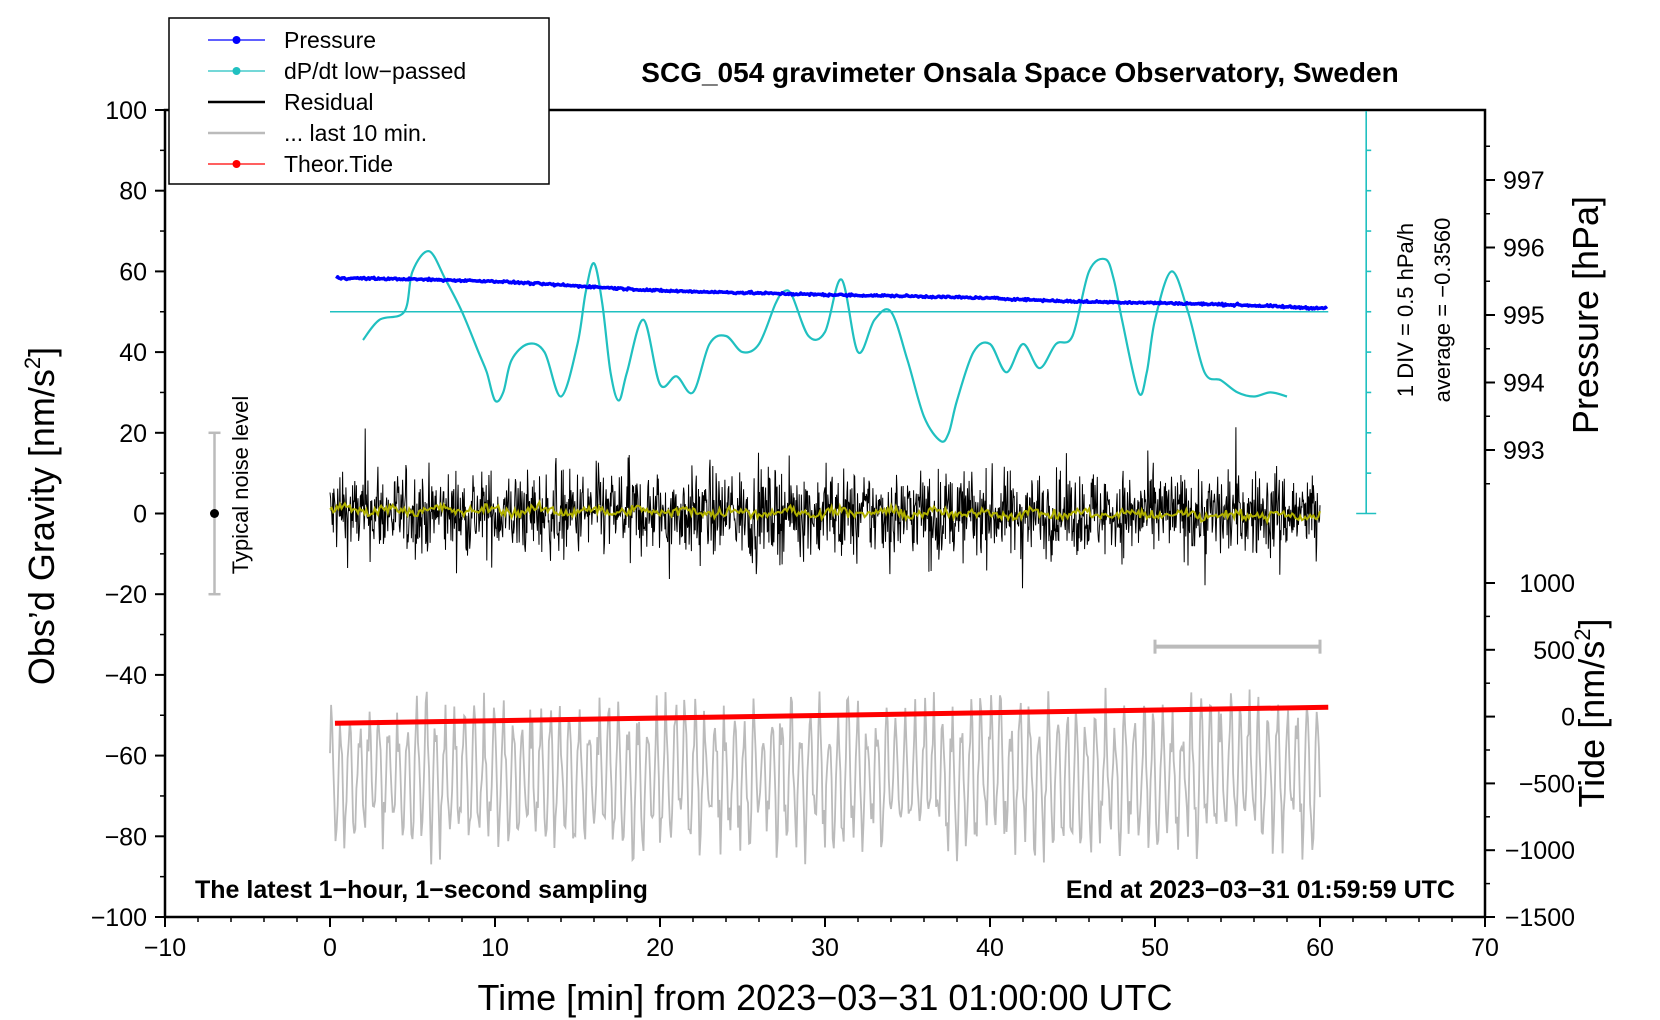 This screenshot has height=1020, width=1660. What do you see at coordinates (831, 715) in the screenshot?
I see `theor-tide-line` at bounding box center [831, 715].